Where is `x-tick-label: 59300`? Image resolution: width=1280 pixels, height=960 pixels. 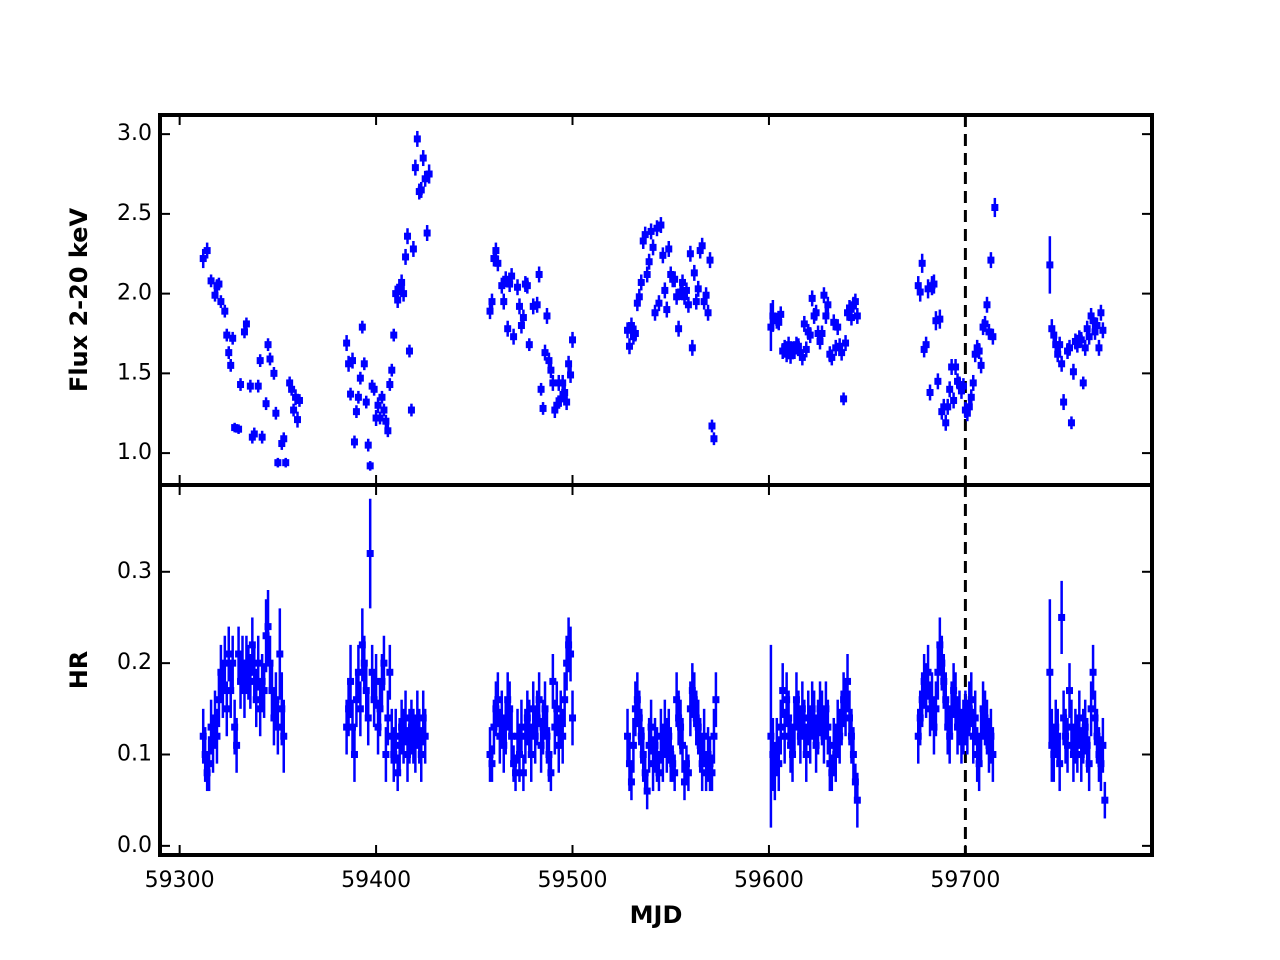 x-tick-label: 59300 is located at coordinates (180, 880).